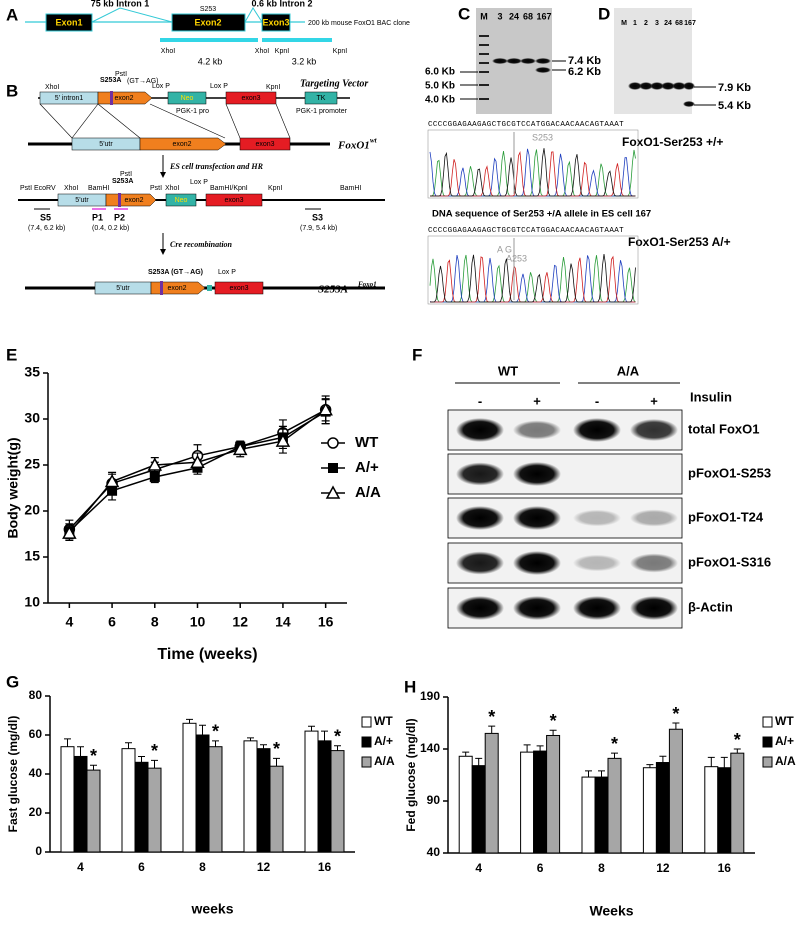 This screenshot has width=798, height=927. I want to click on x-tick-label: 12, so click(240, 622).